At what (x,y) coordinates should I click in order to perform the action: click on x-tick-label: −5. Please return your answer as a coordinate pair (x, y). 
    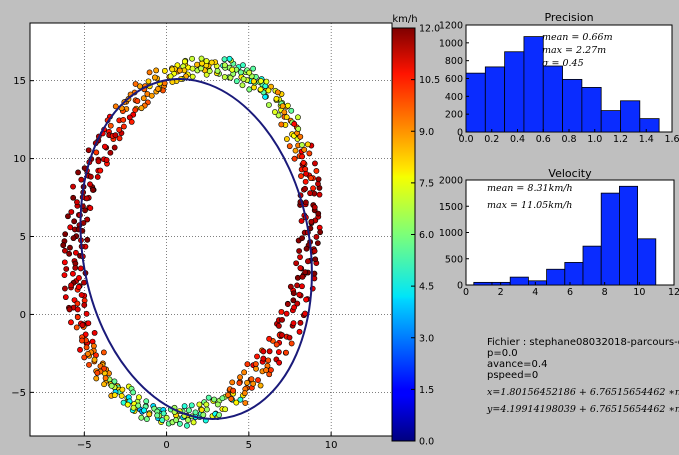
    Looking at the image, I should click on (84, 445).